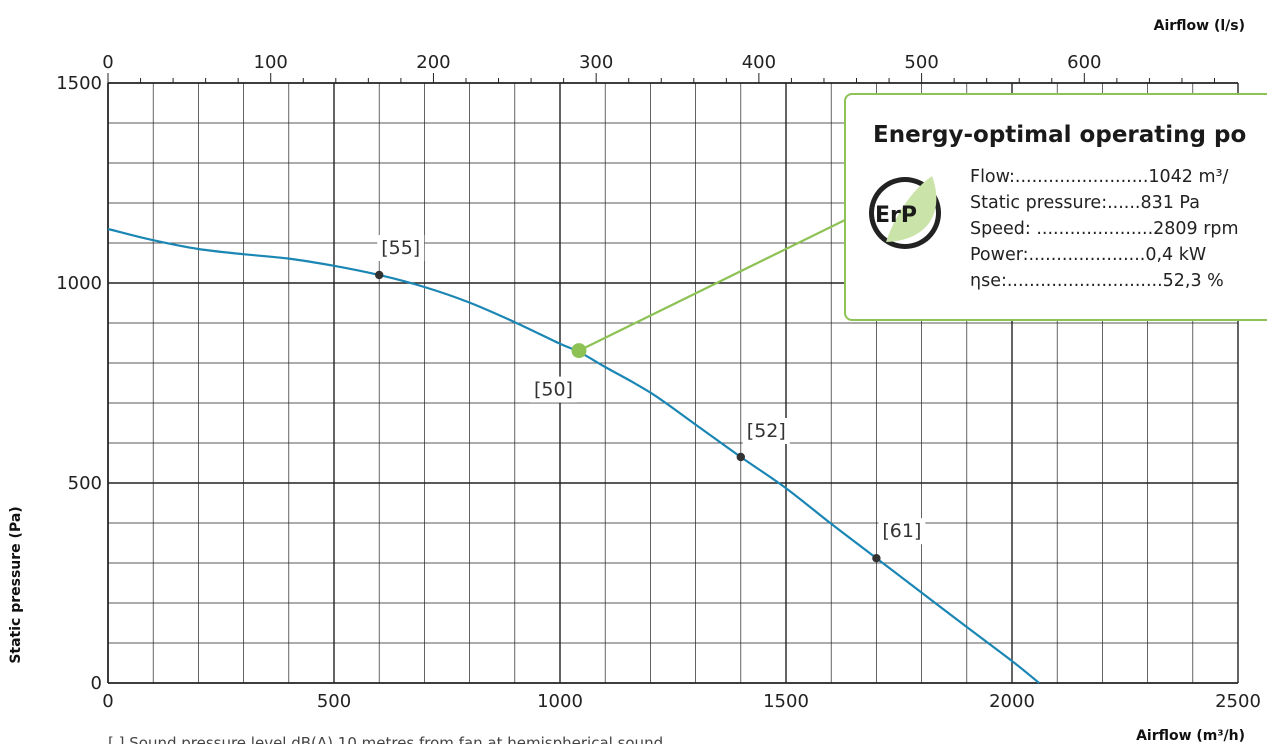 The height and width of the screenshot is (744, 1267). I want to click on operating-point-marker, so click(579, 351).